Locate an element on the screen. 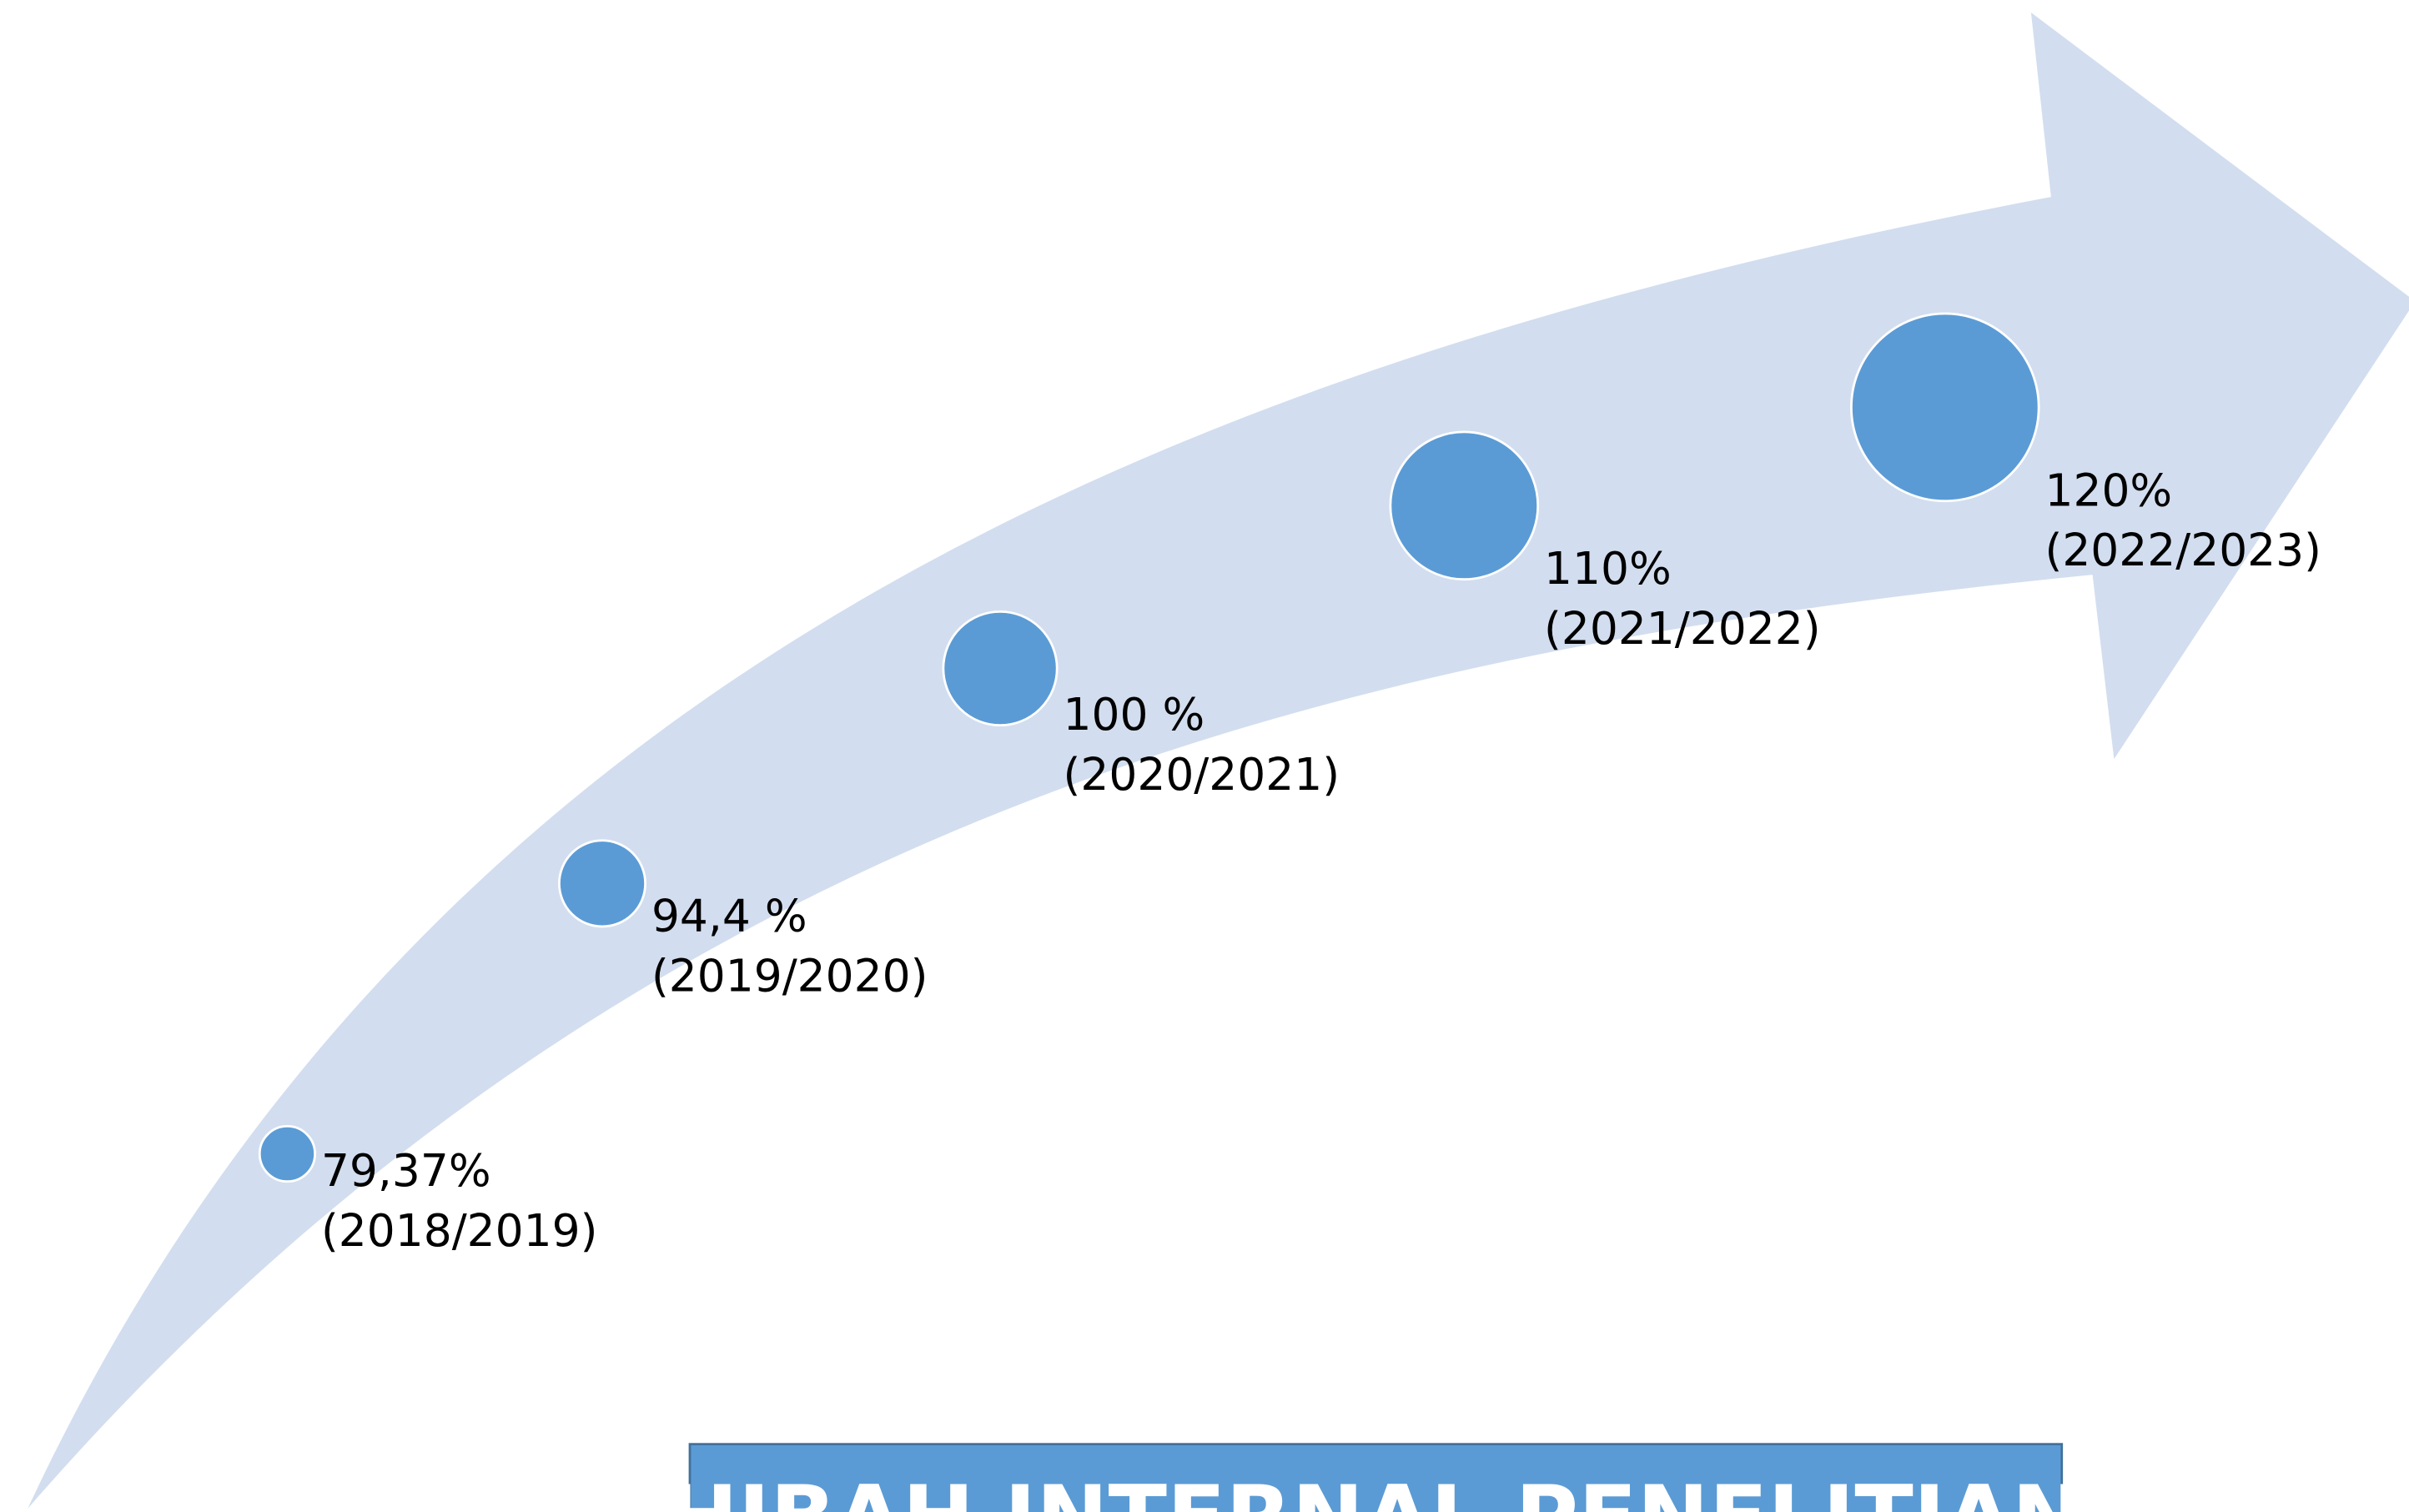  period-label: (2022/2023) is located at coordinates (2182, 550).